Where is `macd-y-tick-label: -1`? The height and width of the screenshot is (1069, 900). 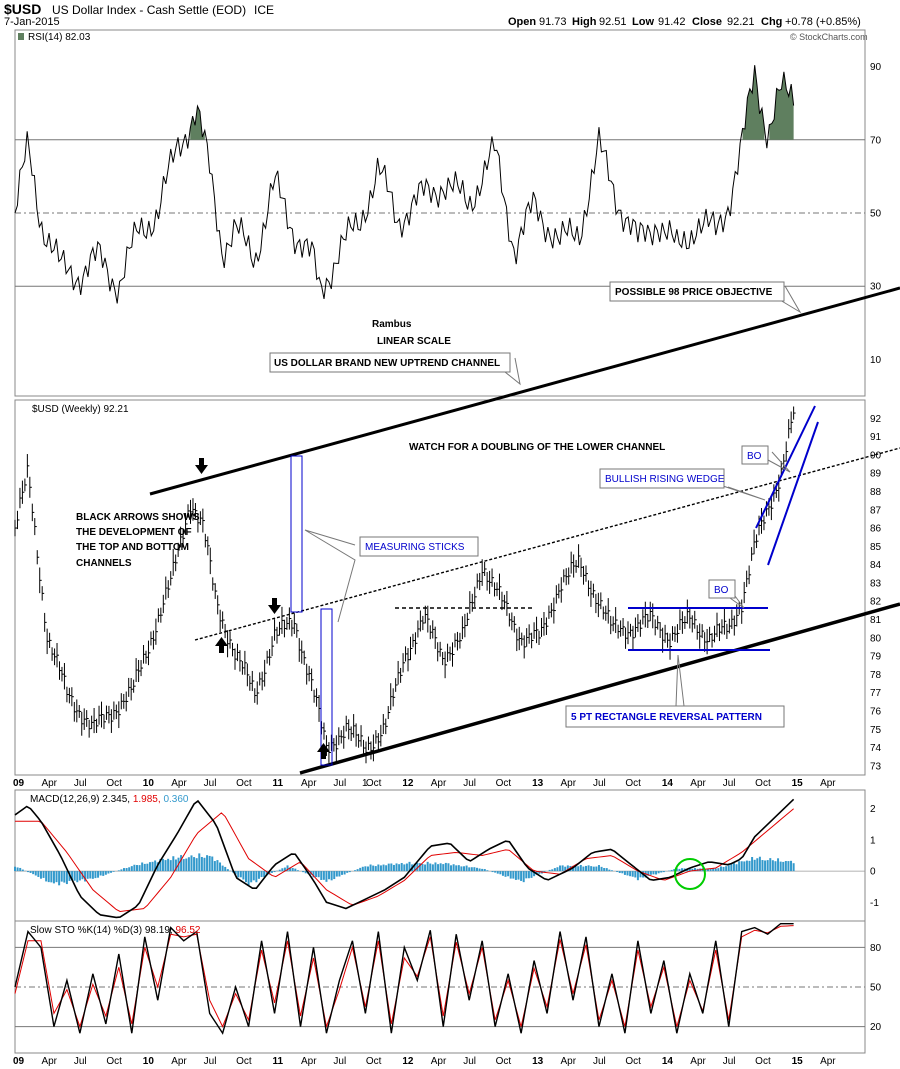 macd-y-tick-label: -1 is located at coordinates (874, 903).